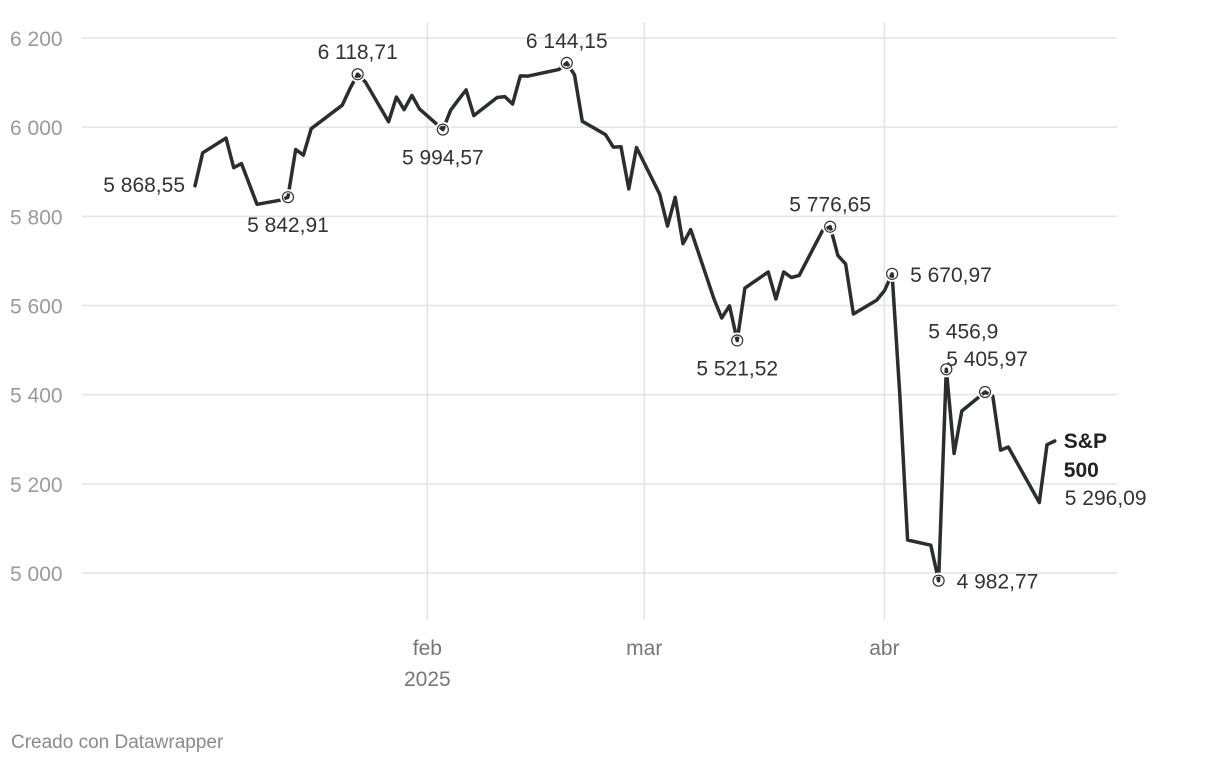 The height and width of the screenshot is (768, 1220). What do you see at coordinates (358, 52) in the screenshot?
I see `annotation-label: 6 118,71` at bounding box center [358, 52].